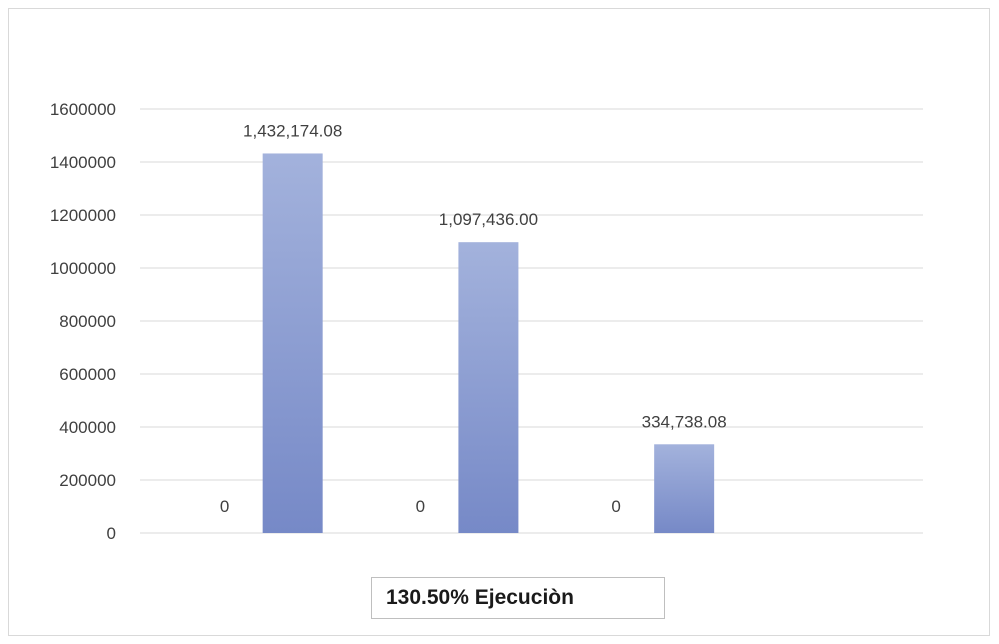 Image resolution: width=999 pixels, height=644 pixels. I want to click on y-tick-label: 800000, so click(87, 321).